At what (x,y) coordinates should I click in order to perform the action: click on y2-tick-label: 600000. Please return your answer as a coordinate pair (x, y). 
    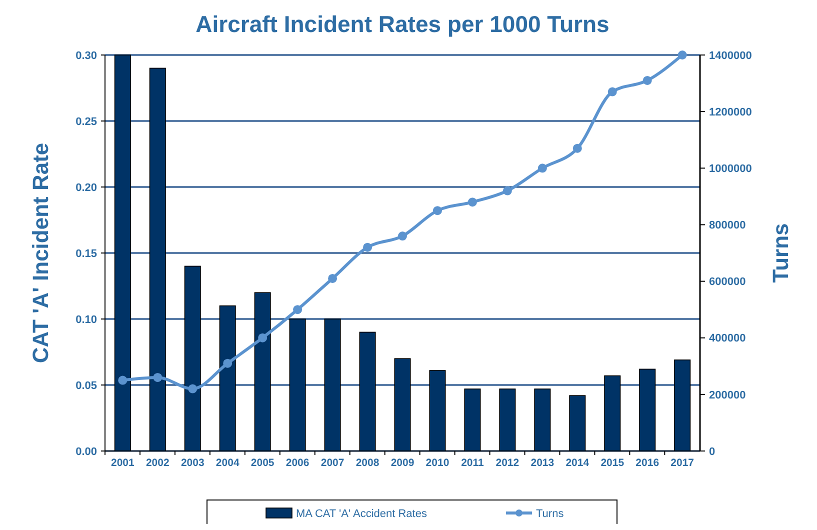
    Looking at the image, I should click on (727, 282).